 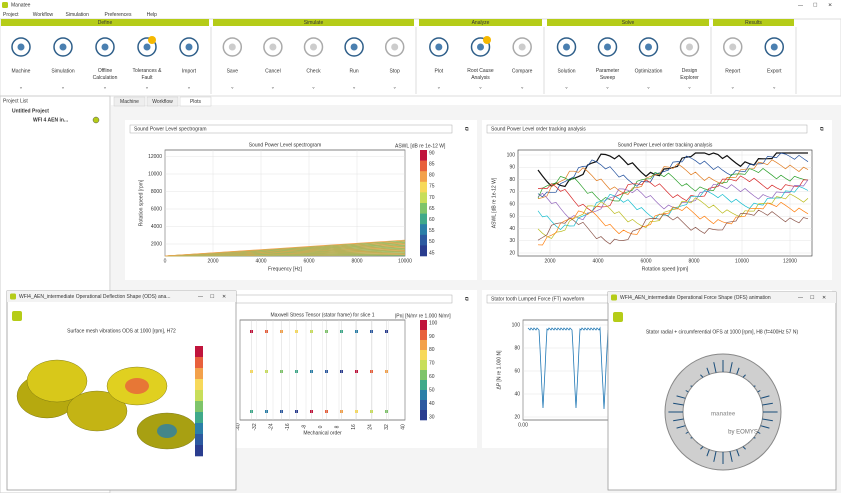 What do you see at coordinates (30, 111) in the screenshot?
I see `tree-project: Untitled Project` at bounding box center [30, 111].